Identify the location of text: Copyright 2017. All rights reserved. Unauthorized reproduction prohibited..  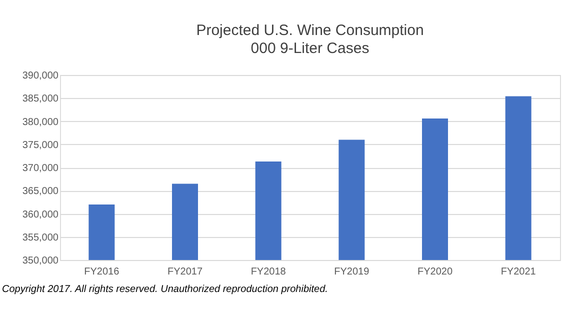
(165, 289).